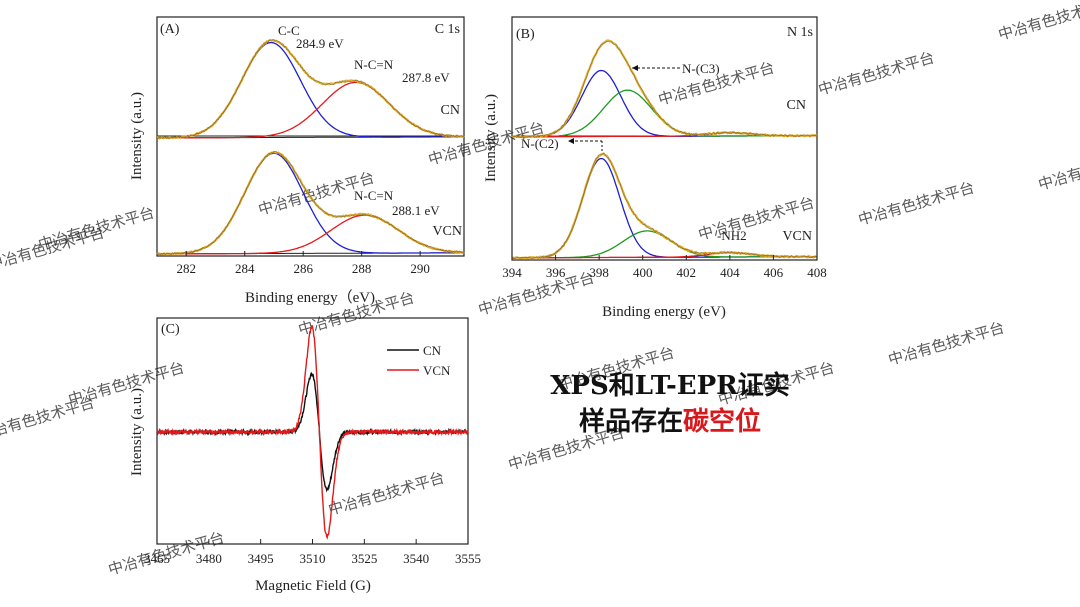 The height and width of the screenshot is (607, 1080). I want to click on chart-b-curves, so click(664, 149).